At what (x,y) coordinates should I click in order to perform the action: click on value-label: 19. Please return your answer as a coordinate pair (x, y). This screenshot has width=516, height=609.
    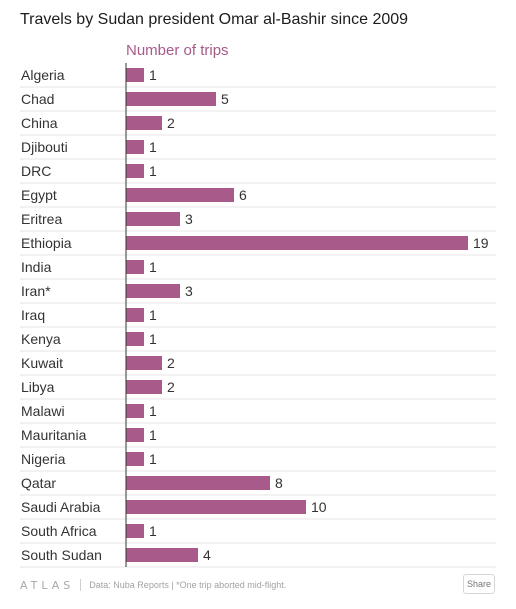
    Looking at the image, I should click on (481, 243).